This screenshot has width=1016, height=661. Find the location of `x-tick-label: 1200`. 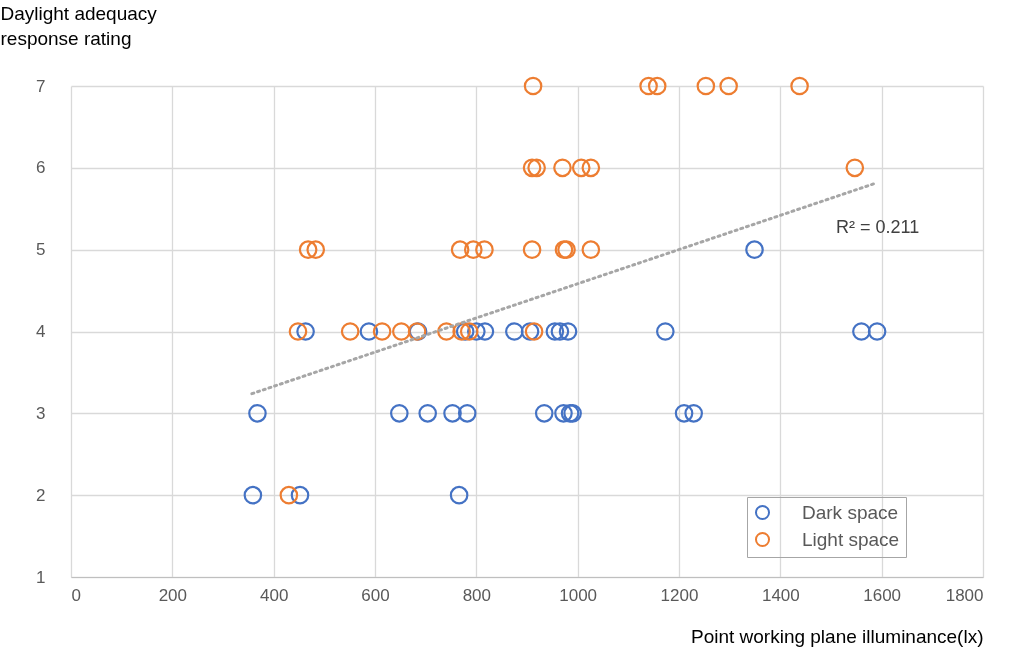

x-tick-label: 1200 is located at coordinates (679, 595).